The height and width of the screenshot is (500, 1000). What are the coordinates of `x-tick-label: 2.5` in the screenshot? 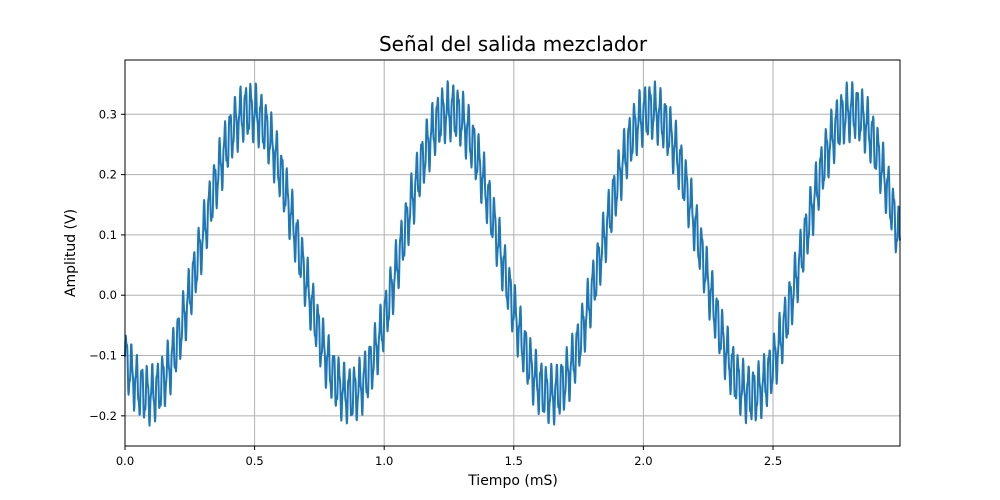 It's located at (773, 461).